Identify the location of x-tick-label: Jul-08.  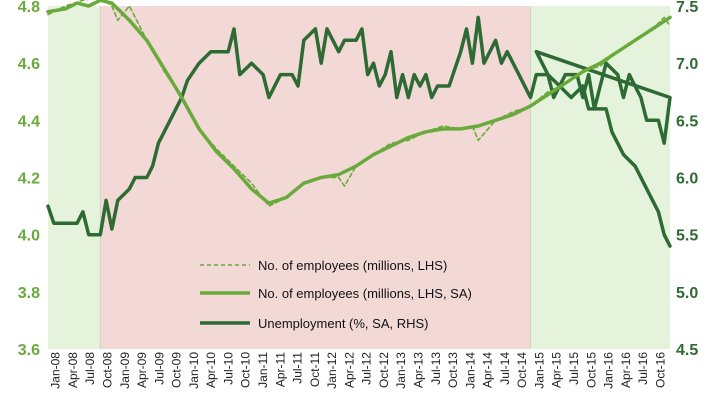
(90, 368).